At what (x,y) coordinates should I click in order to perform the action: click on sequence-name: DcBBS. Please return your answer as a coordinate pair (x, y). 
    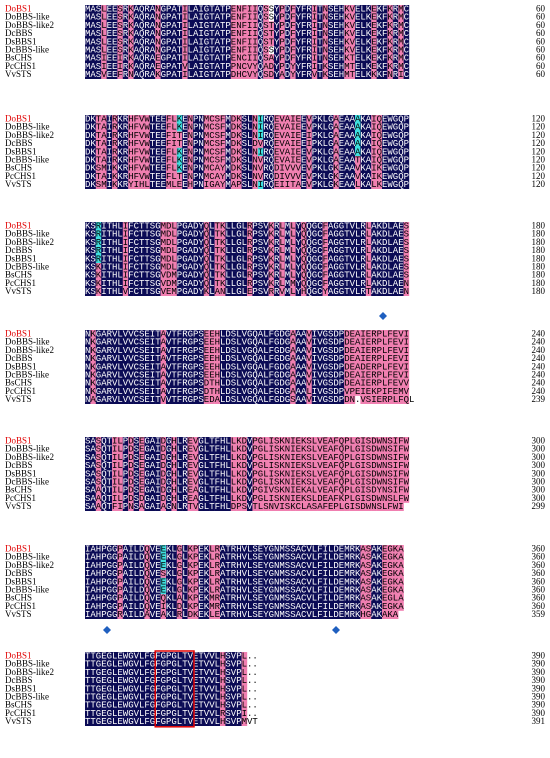
    Looking at the image, I should click on (19, 465).